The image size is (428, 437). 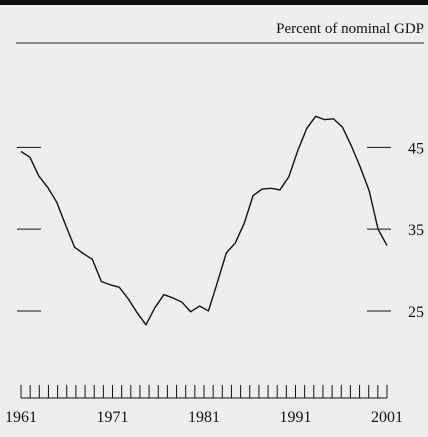 What do you see at coordinates (21, 417) in the screenshot?
I see `x-tick-label: 1961` at bounding box center [21, 417].